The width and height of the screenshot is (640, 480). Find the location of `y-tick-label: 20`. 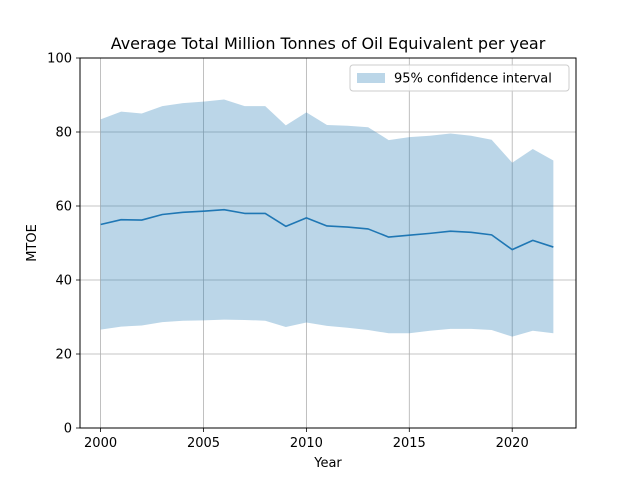

y-tick-label: 20 is located at coordinates (63, 355).